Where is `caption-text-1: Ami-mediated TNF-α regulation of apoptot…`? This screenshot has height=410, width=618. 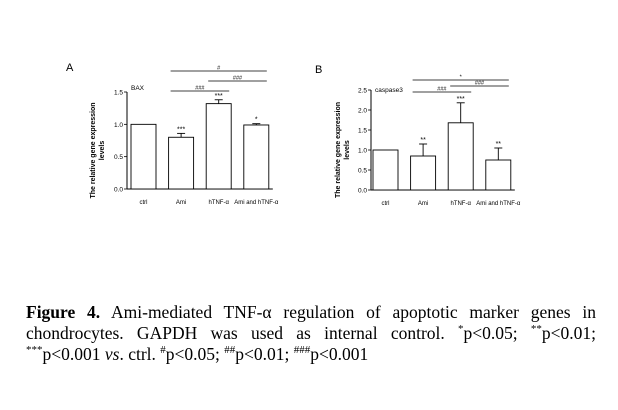
caption-text-1: Ami-mediated TNF-α regulation of apoptot… is located at coordinates (311, 322).